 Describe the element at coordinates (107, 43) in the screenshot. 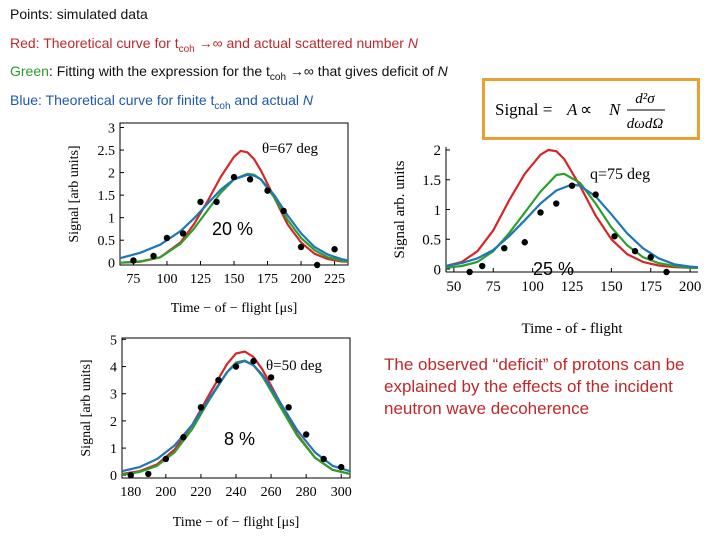

I see `red-description-part1: : Theoretical curve for t` at that location.